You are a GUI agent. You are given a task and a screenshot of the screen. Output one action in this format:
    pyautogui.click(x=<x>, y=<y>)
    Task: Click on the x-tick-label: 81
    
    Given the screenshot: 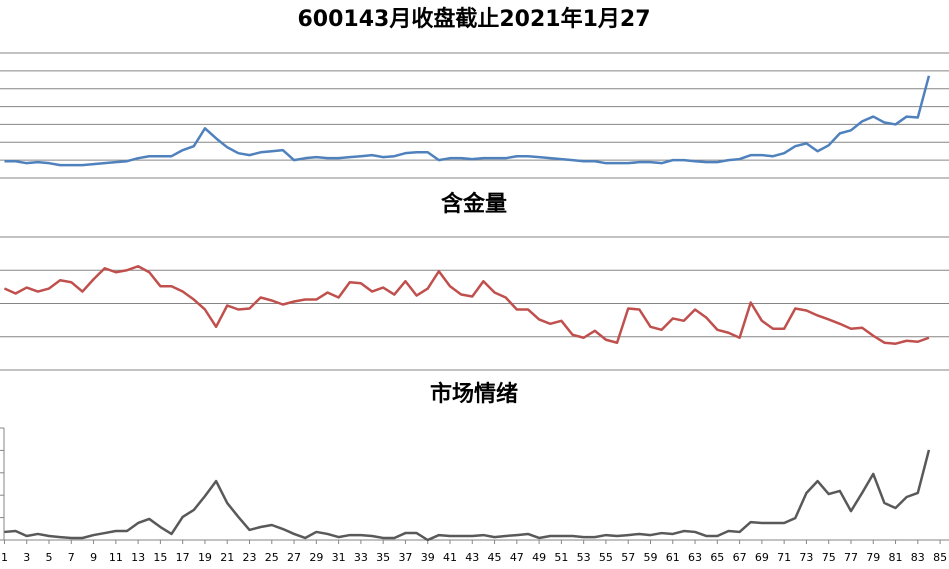 What is the action you would take?
    pyautogui.click(x=896, y=557)
    